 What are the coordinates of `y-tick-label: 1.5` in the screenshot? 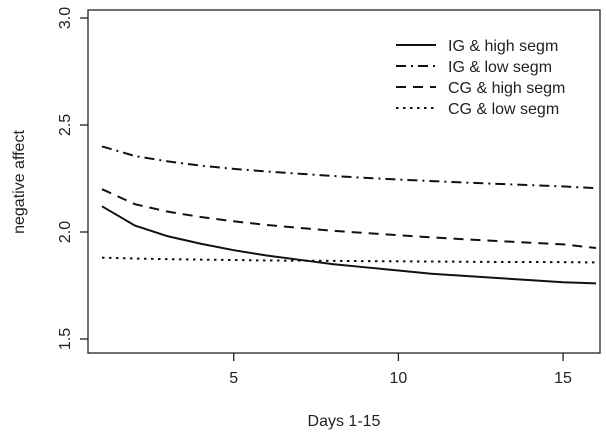 It's located at (65, 339).